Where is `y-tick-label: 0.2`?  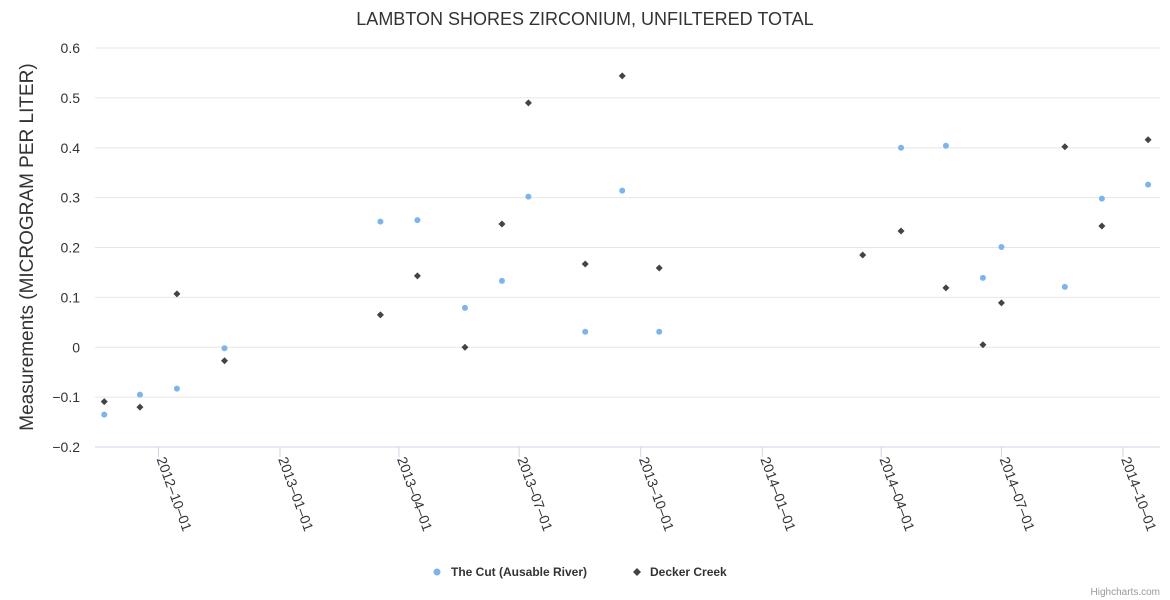
y-tick-label: 0.2 is located at coordinates (71, 248).